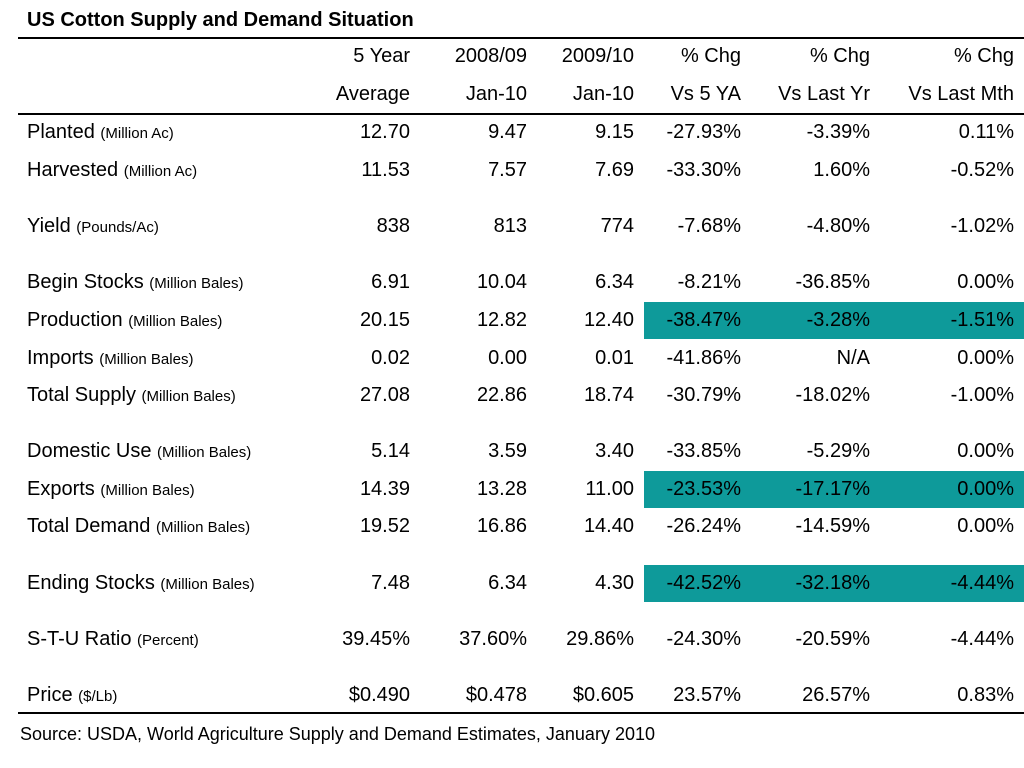  What do you see at coordinates (986, 132) in the screenshot?
I see `table-cell: 0.11%` at bounding box center [986, 132].